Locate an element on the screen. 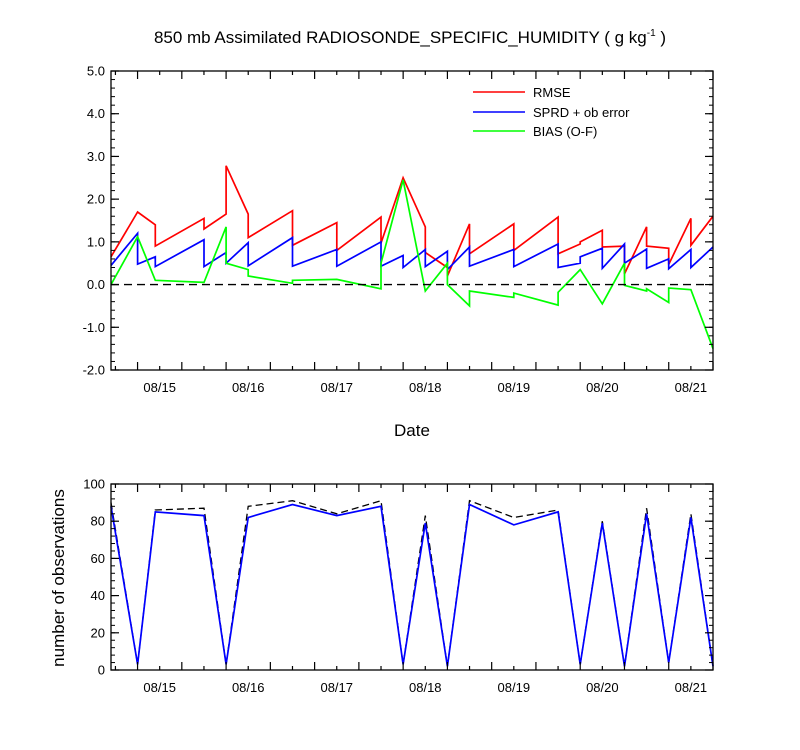 The image size is (800, 750). top-series-sprd-ob-error is located at coordinates (412, 251).